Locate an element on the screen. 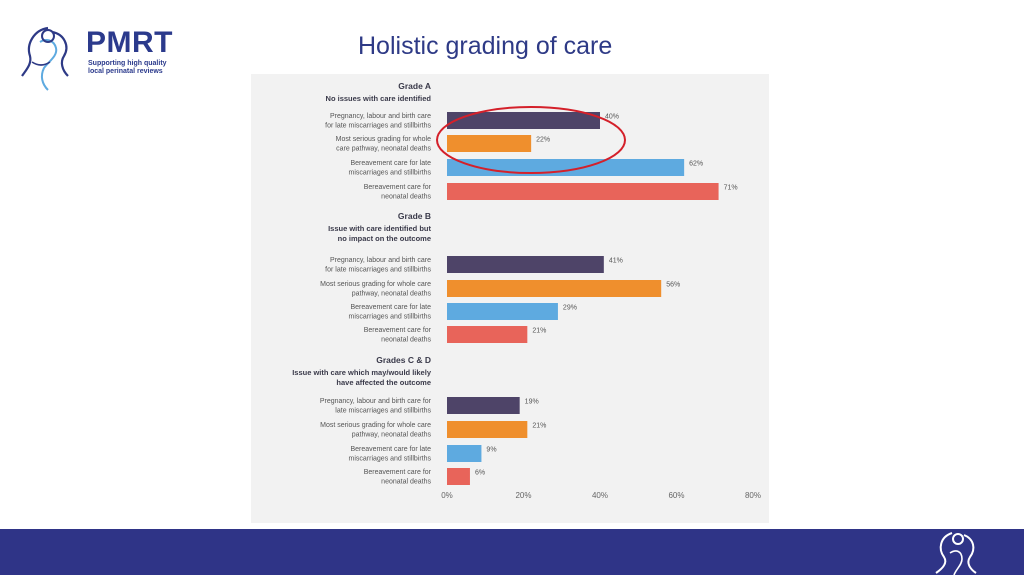 The width and height of the screenshot is (1024, 575). bar-value-label: 62% is located at coordinates (696, 164).